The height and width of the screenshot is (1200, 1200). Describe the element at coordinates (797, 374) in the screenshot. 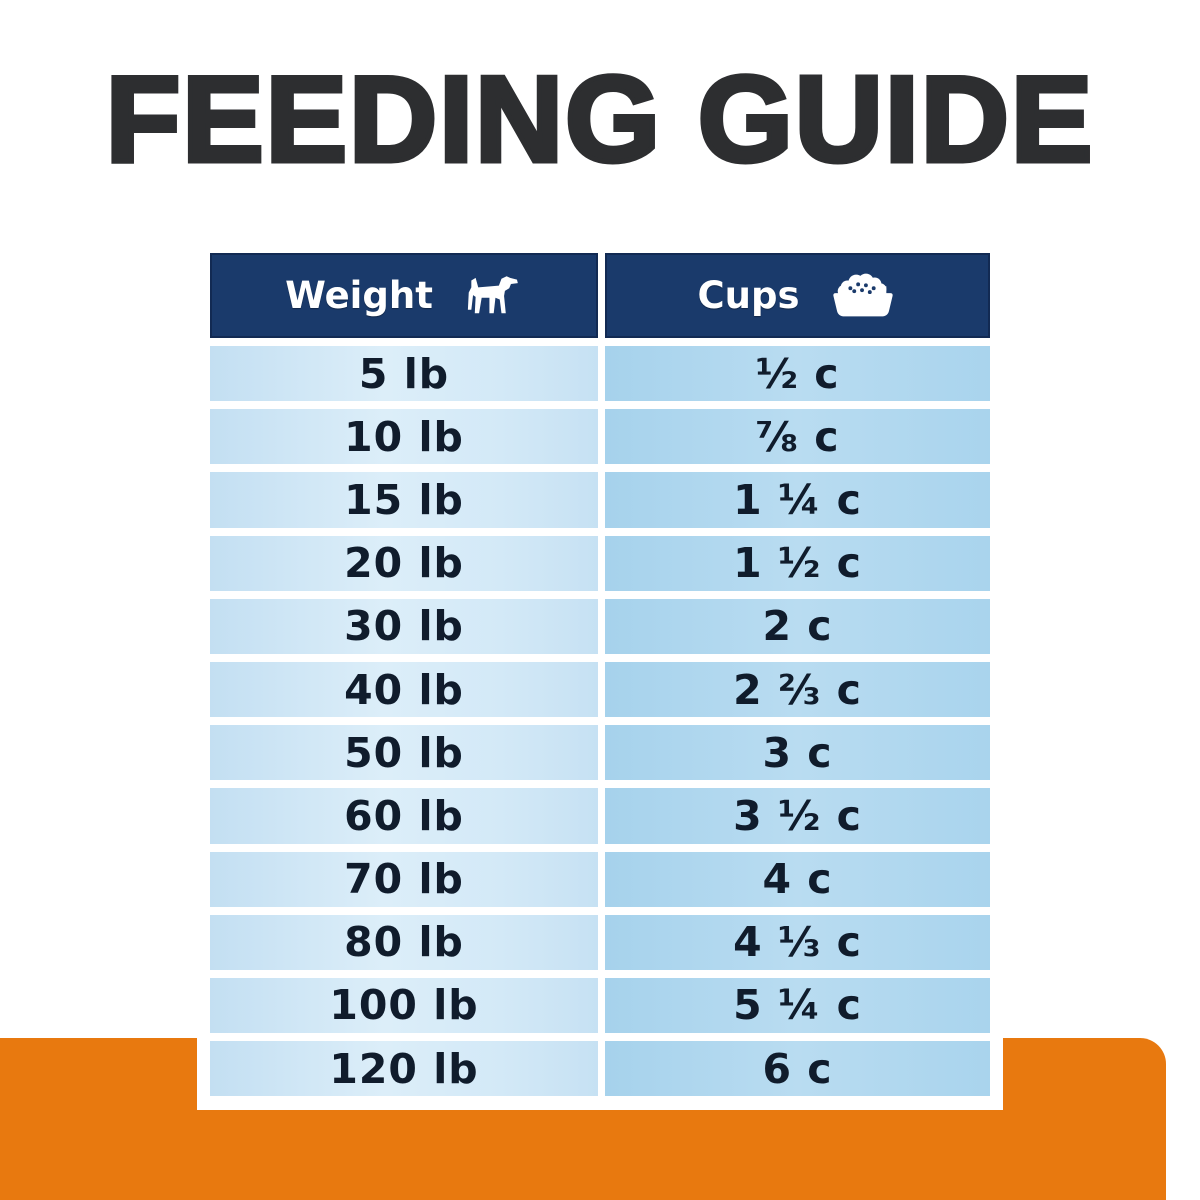

I see `cups-cell: ½ c` at that location.